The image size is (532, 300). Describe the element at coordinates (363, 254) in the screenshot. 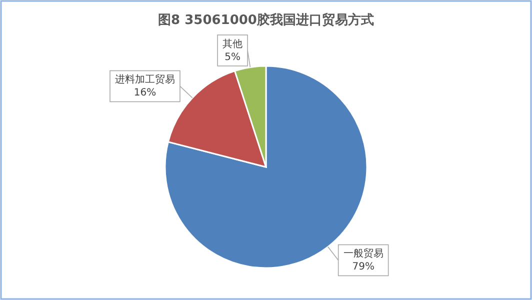

I see `slice-label: 一般贸易` at that location.